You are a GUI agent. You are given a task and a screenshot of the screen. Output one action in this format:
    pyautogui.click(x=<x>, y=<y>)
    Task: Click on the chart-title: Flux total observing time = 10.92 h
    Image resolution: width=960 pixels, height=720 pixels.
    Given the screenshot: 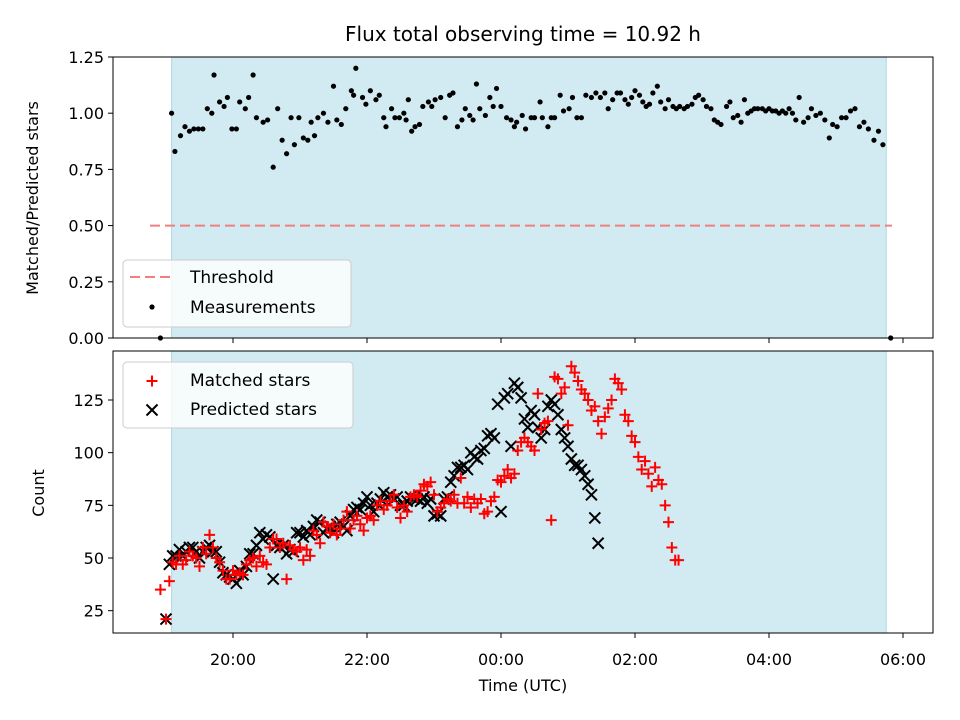 What is the action you would take?
    pyautogui.click(x=523, y=34)
    